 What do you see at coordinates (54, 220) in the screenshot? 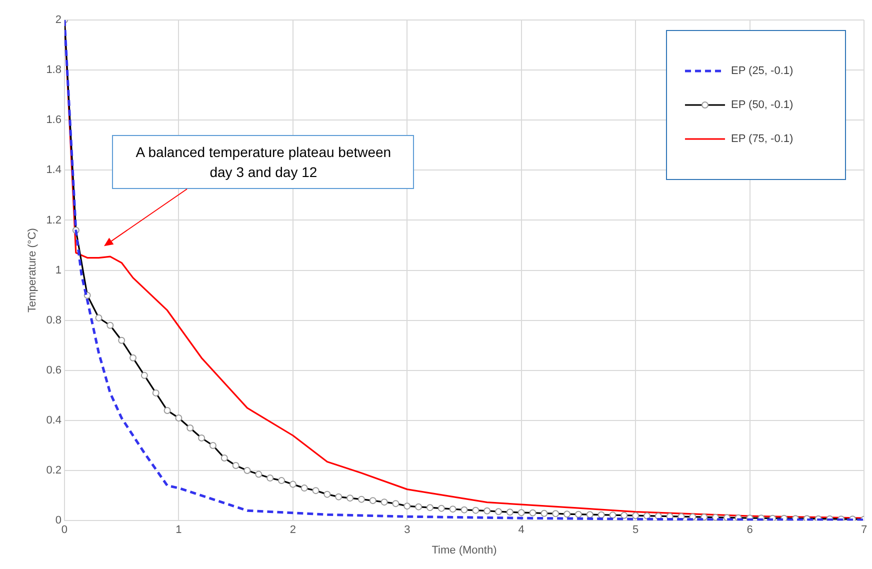
I see `y-tick-label: 1.2` at bounding box center [54, 220].